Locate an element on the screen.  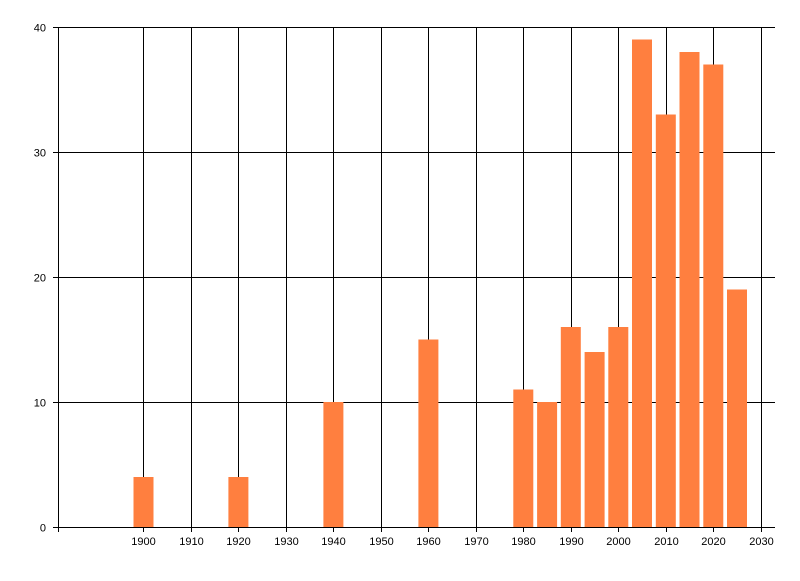
x-tick-label: 1970 is located at coordinates (476, 542).